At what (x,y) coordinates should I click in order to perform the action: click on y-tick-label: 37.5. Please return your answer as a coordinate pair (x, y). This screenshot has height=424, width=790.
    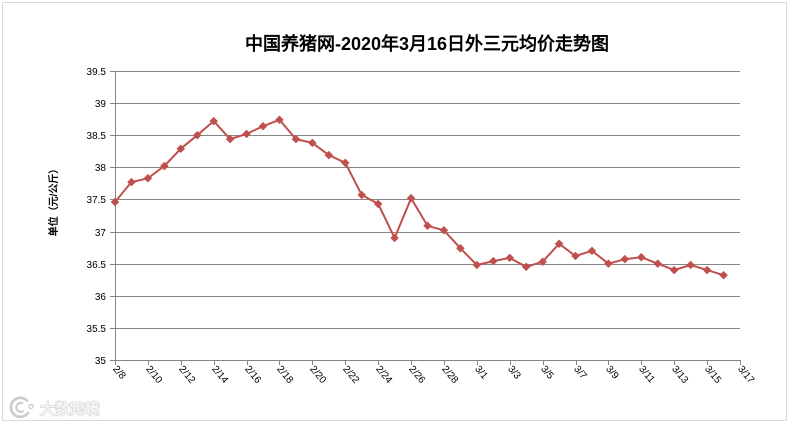
    Looking at the image, I should click on (97, 200).